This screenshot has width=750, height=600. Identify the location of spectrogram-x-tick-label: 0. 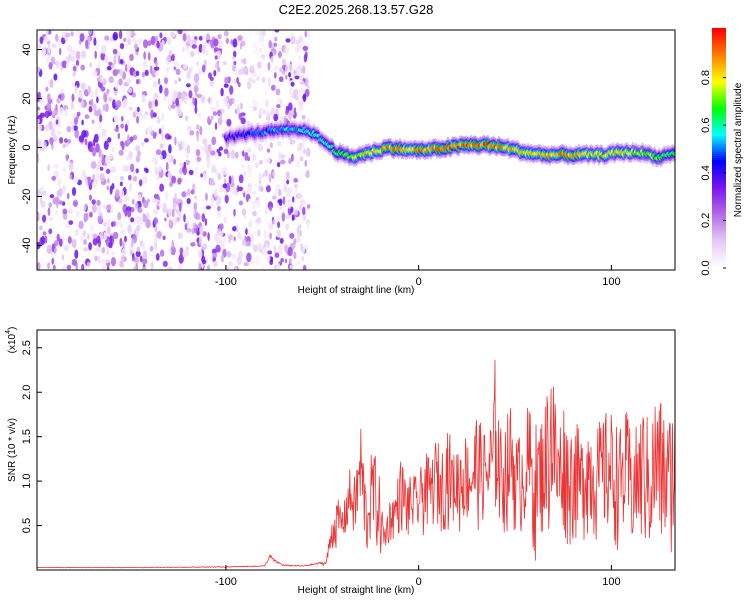
(419, 282).